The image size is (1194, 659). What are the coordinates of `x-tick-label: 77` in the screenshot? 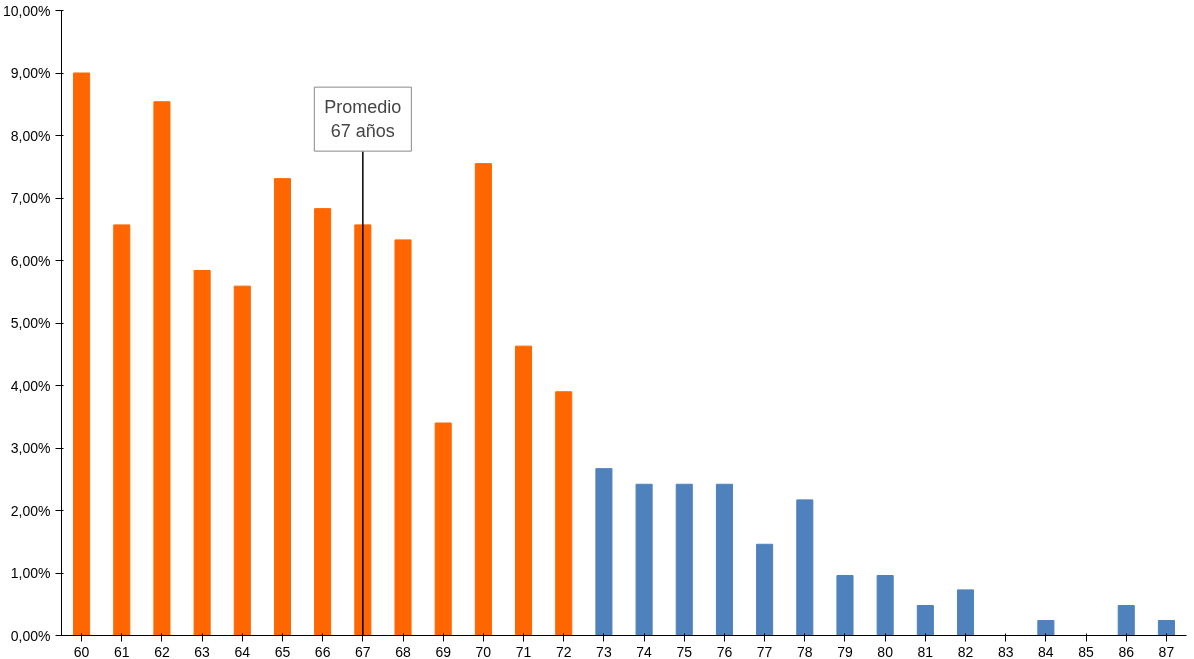 It's located at (764, 651).